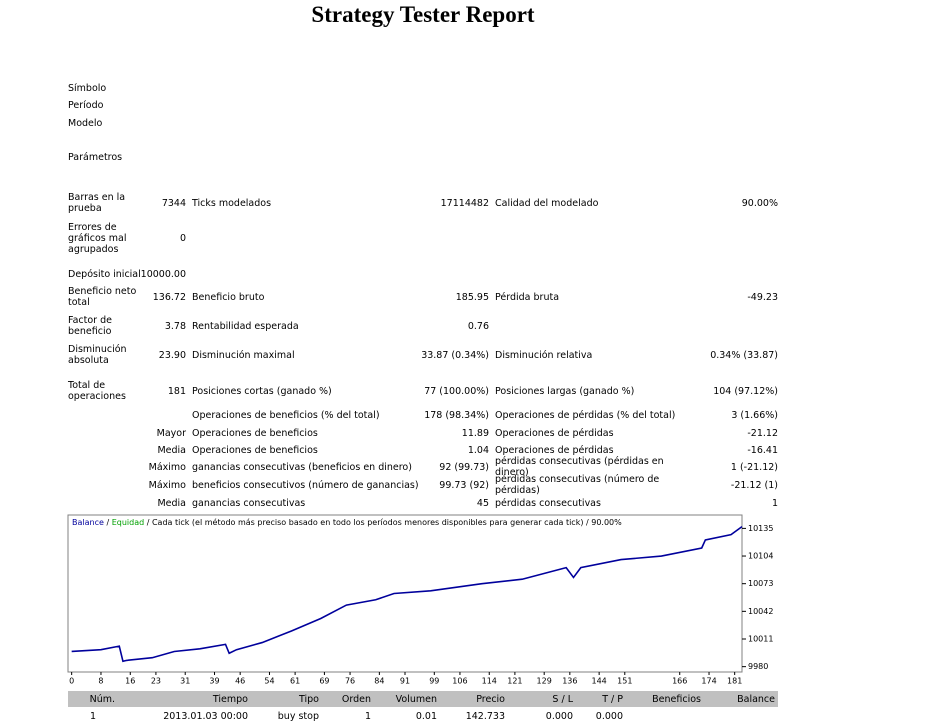 The width and height of the screenshot is (950, 723). Describe the element at coordinates (562, 699) in the screenshot. I see `table-header: S / L` at that location.